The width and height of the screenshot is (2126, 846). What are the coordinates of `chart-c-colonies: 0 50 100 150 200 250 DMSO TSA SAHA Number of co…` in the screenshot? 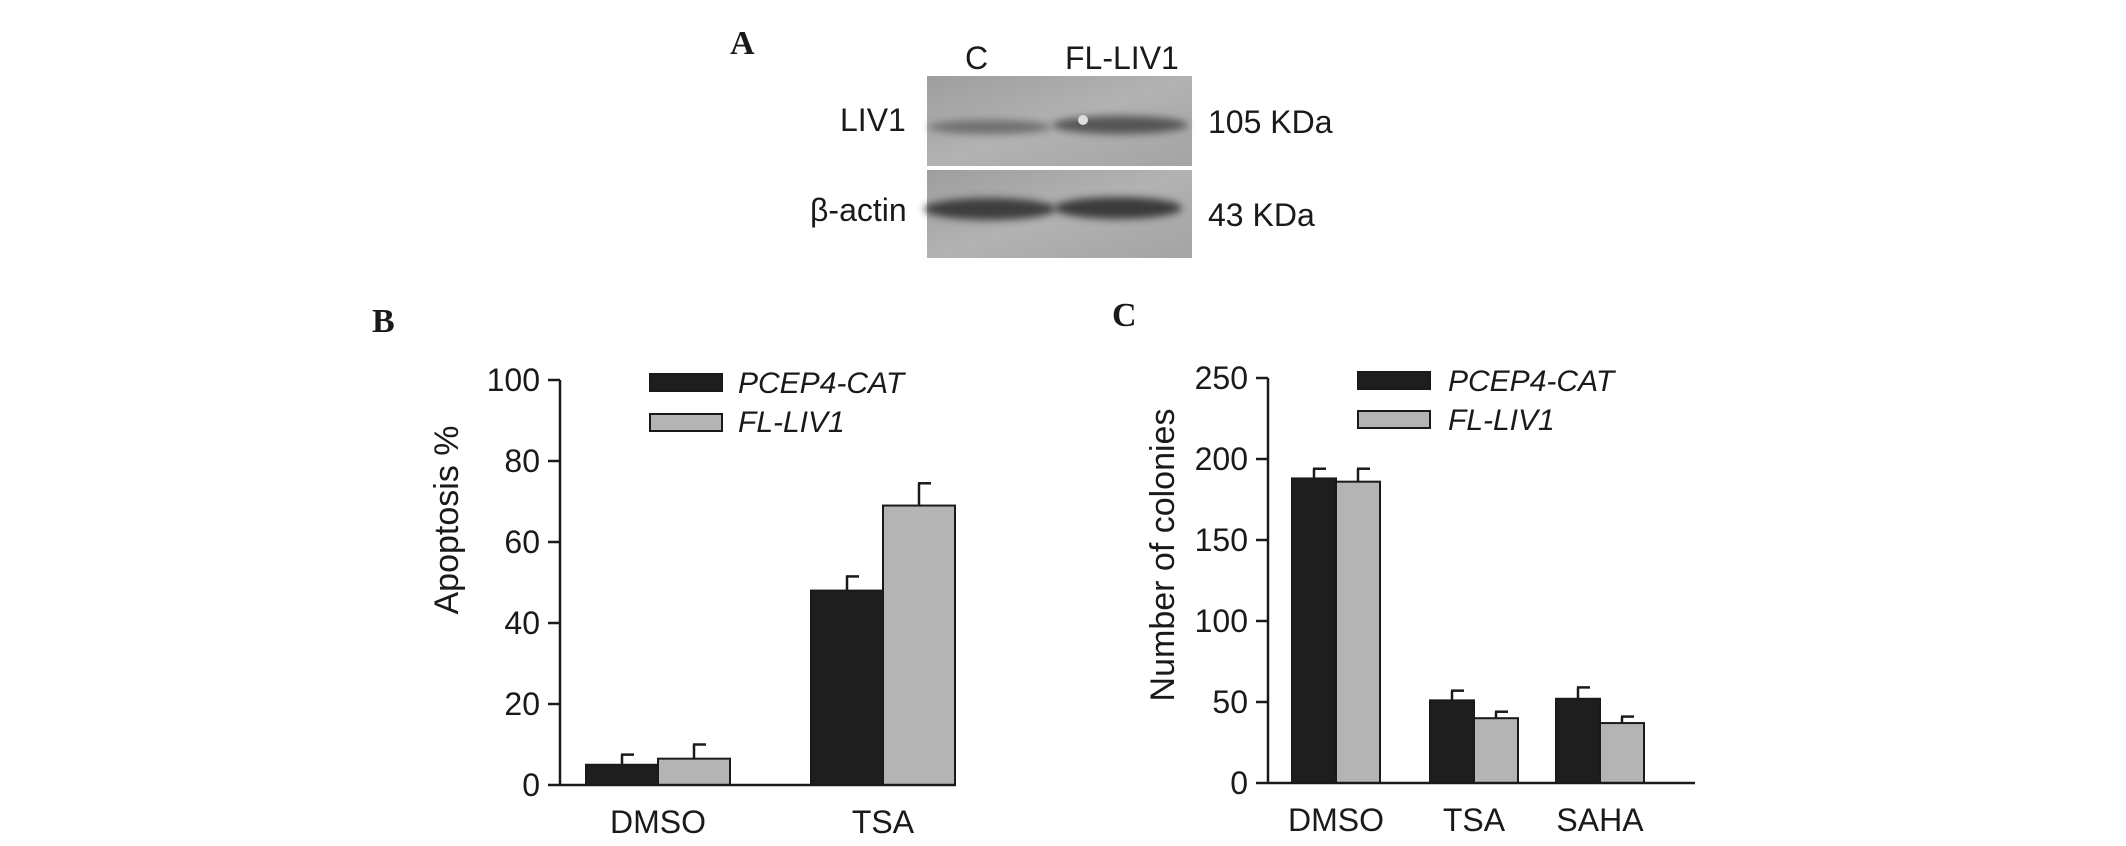 It's located at (1419, 599).